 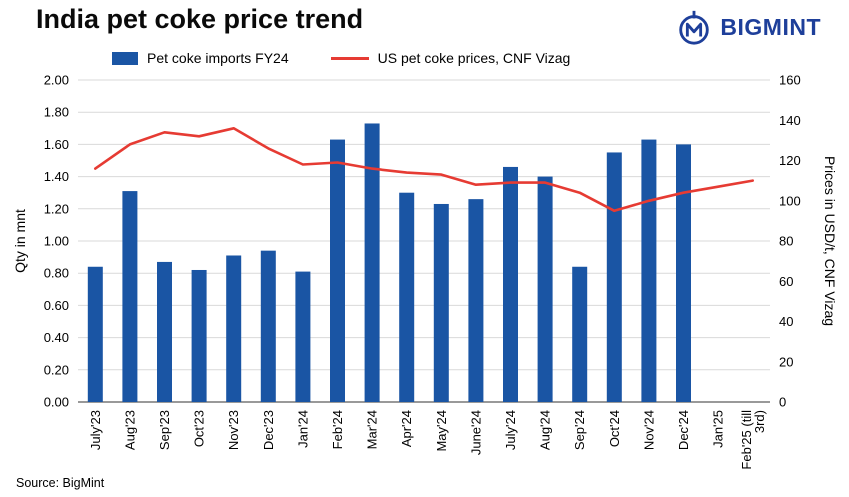 I want to click on right-axis-tick-label: 80, so click(x=786, y=241).